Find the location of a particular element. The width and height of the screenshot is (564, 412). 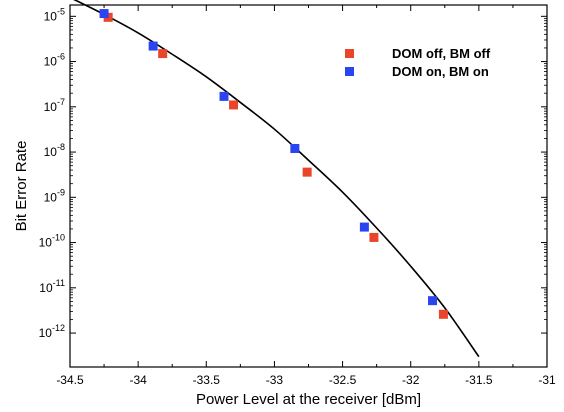

y-tick-label: 10⁻⁷ is located at coordinates (54, 105).